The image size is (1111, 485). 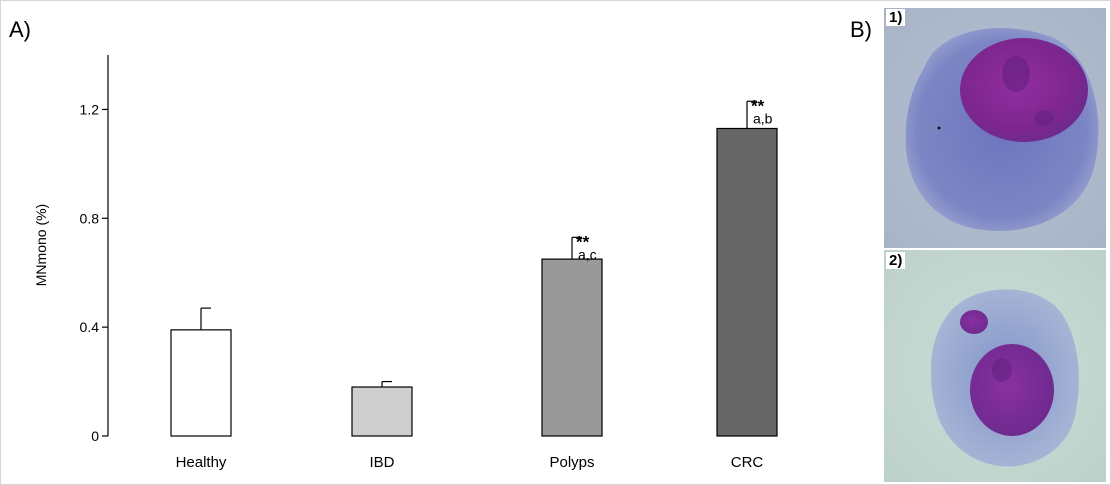 I want to click on significance-letters: a,b, so click(x=763, y=118).